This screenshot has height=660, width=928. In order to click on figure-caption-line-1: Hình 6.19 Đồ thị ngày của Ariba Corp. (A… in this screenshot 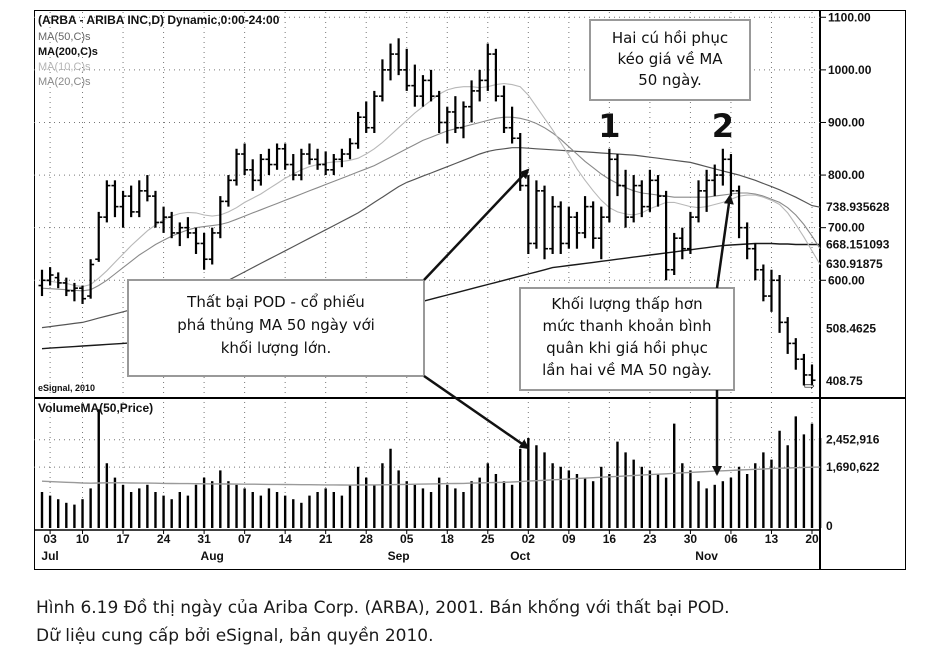, I will do `click(383, 608)`.